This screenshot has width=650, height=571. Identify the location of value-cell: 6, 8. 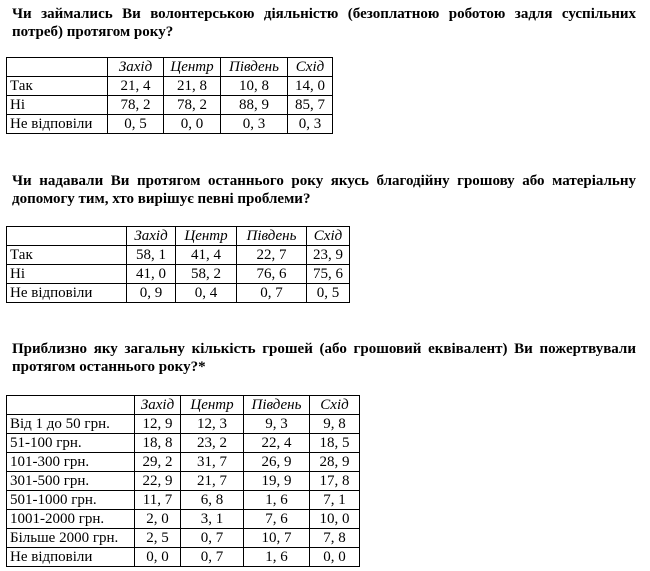
(212, 500).